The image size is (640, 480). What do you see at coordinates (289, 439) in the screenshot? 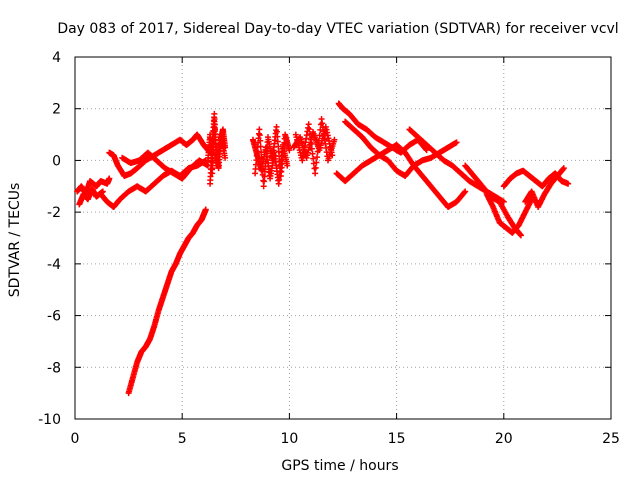
I see `x-tick-label: 10` at bounding box center [289, 439].